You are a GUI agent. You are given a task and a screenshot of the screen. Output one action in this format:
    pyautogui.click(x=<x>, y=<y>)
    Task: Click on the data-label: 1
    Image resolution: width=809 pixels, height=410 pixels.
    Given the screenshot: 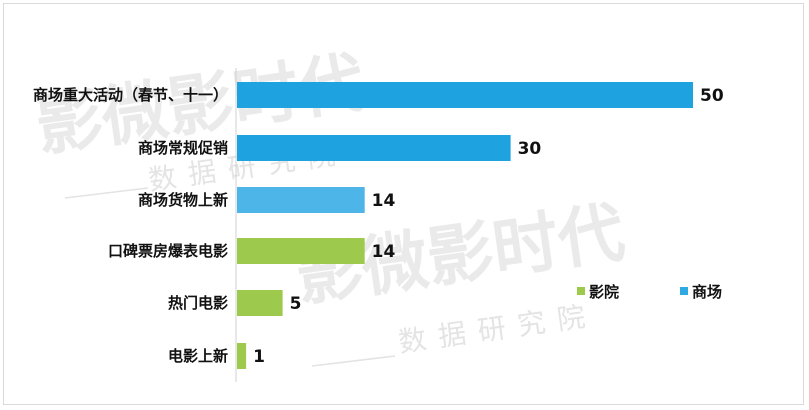 What is the action you would take?
    pyautogui.click(x=259, y=357)
    